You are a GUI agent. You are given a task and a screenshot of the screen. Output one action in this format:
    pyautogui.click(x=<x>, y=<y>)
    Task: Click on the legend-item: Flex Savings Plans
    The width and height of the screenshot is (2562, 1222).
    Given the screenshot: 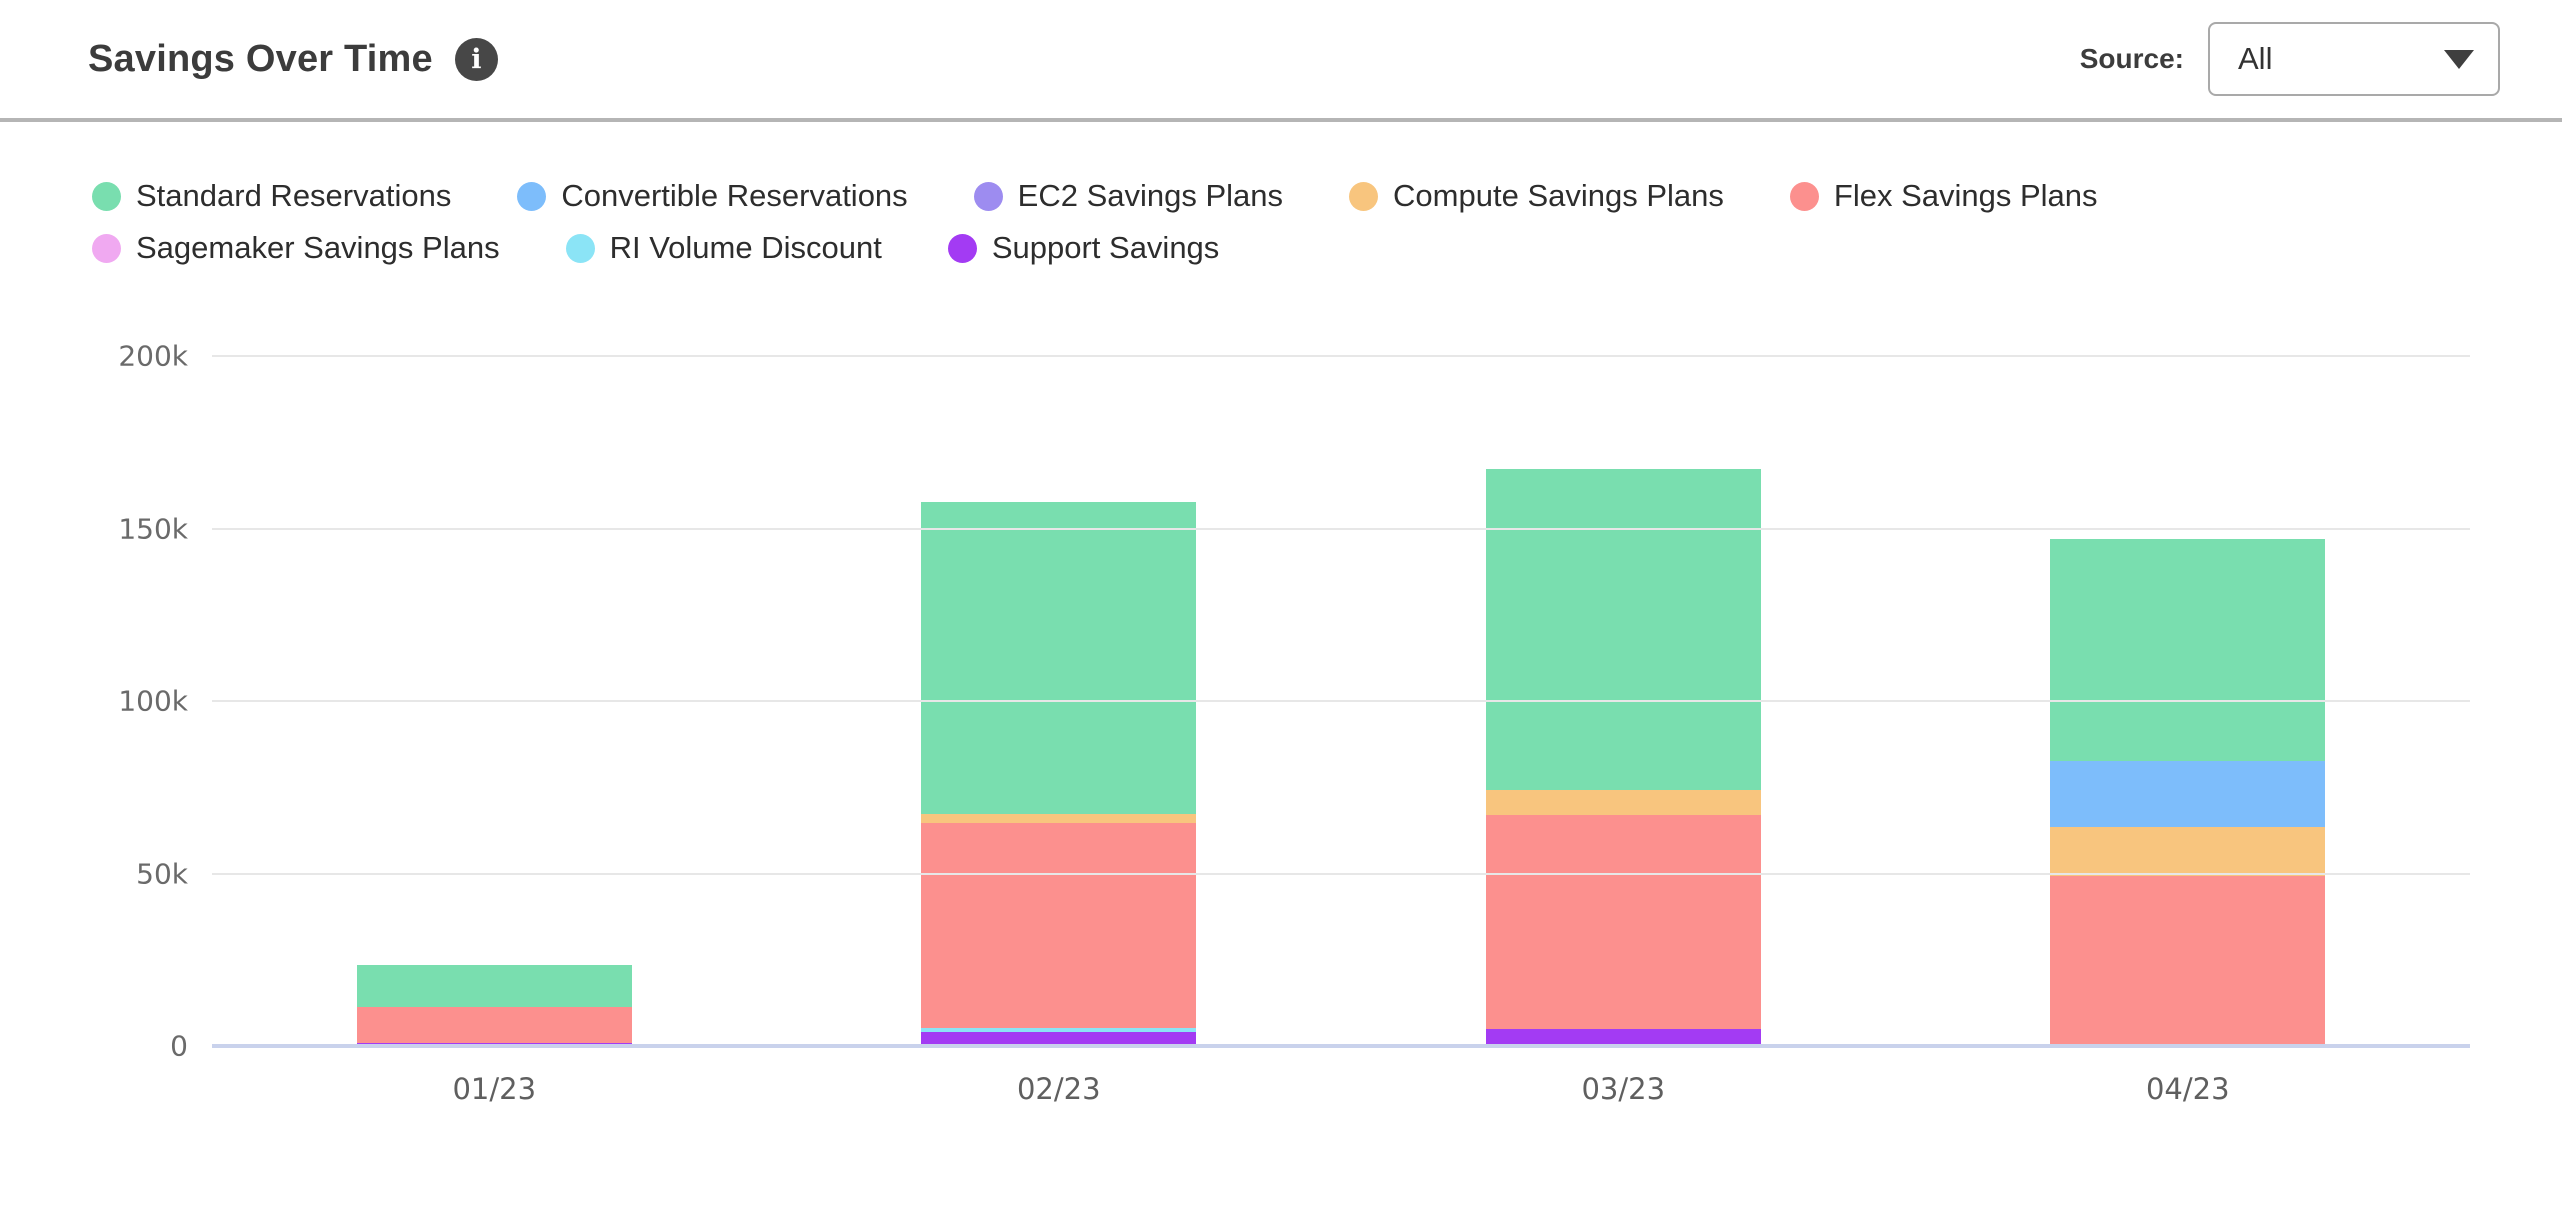 What is the action you would take?
    pyautogui.click(x=1943, y=196)
    